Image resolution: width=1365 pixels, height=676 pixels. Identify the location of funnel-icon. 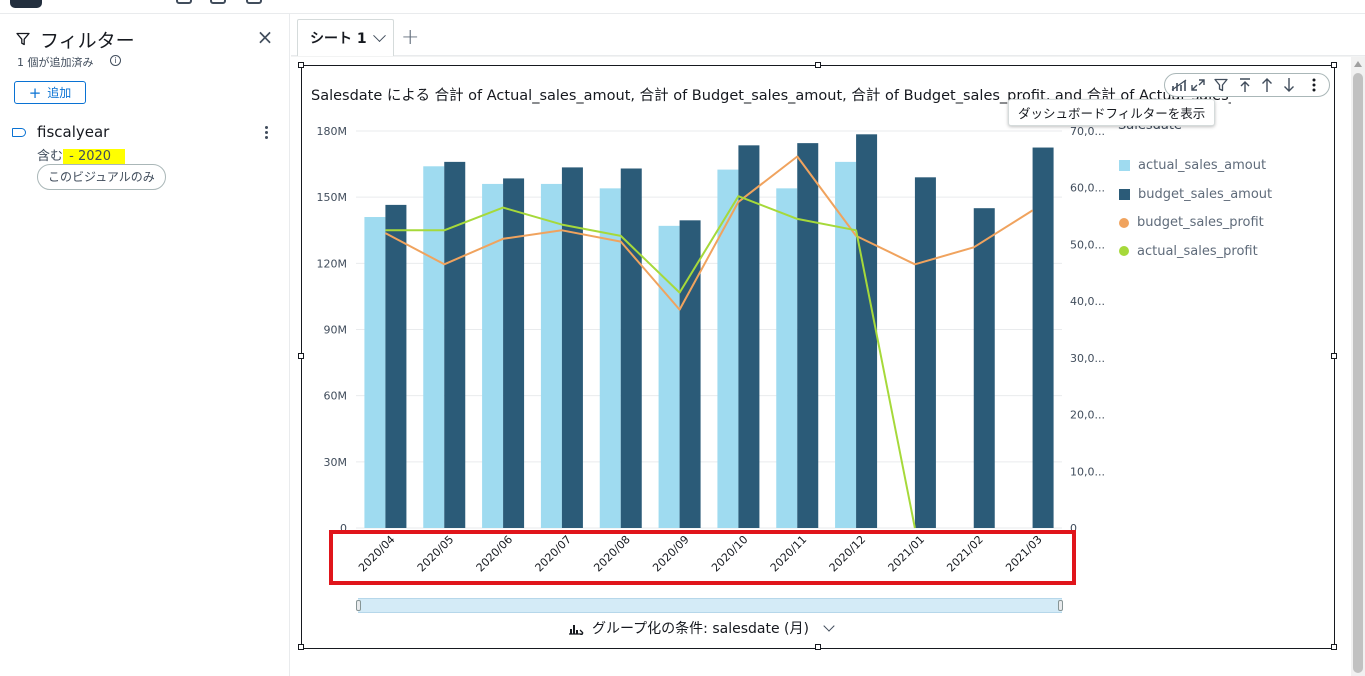
(23, 39).